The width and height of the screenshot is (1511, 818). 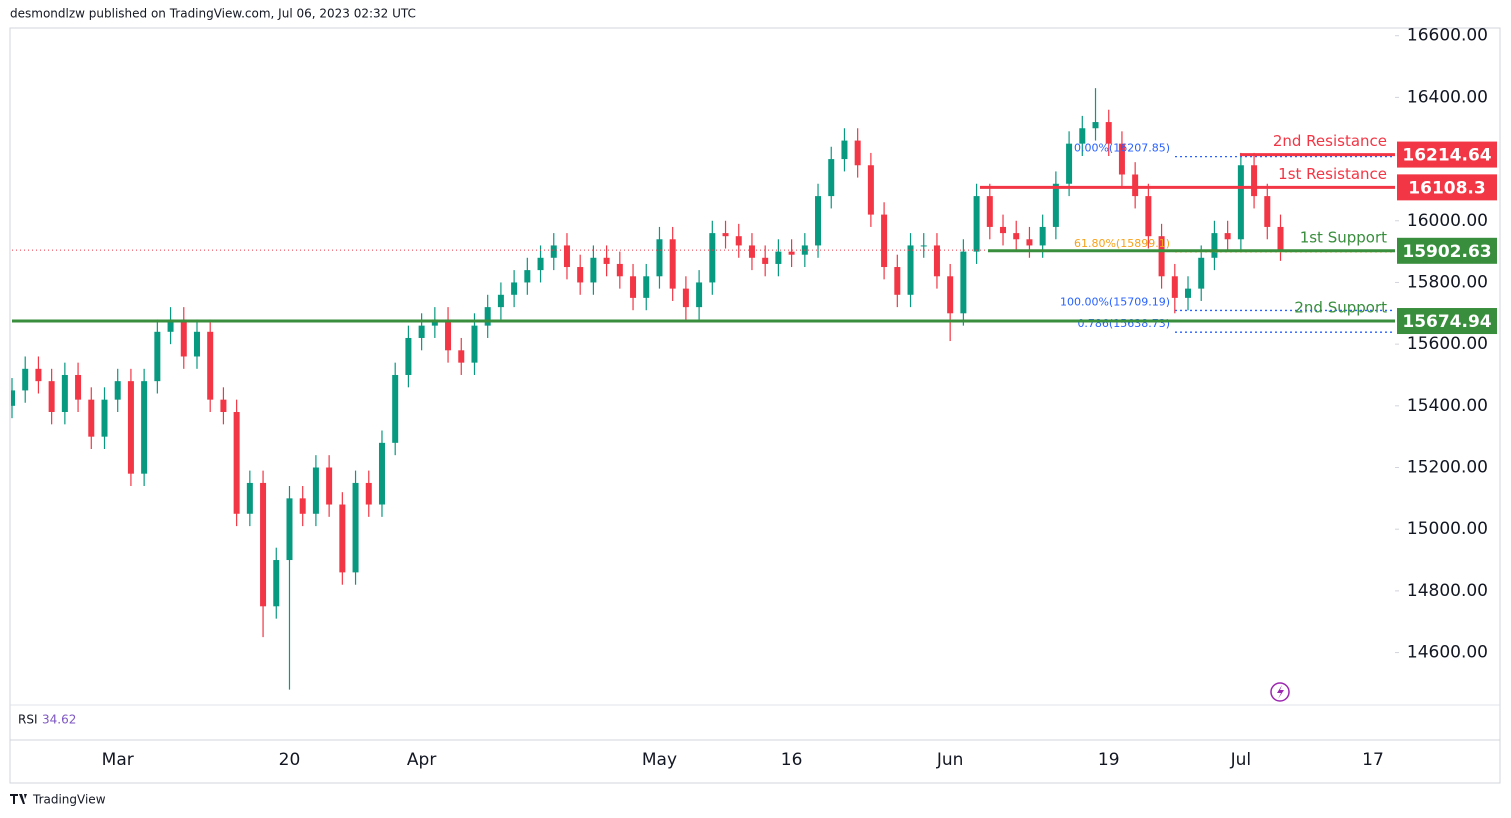 What do you see at coordinates (792, 760) in the screenshot?
I see `x-tick-label: 16` at bounding box center [792, 760].